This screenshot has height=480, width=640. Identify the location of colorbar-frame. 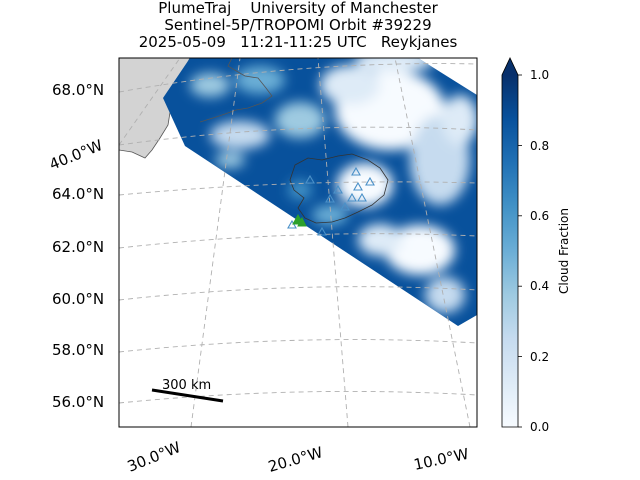
(510, 242).